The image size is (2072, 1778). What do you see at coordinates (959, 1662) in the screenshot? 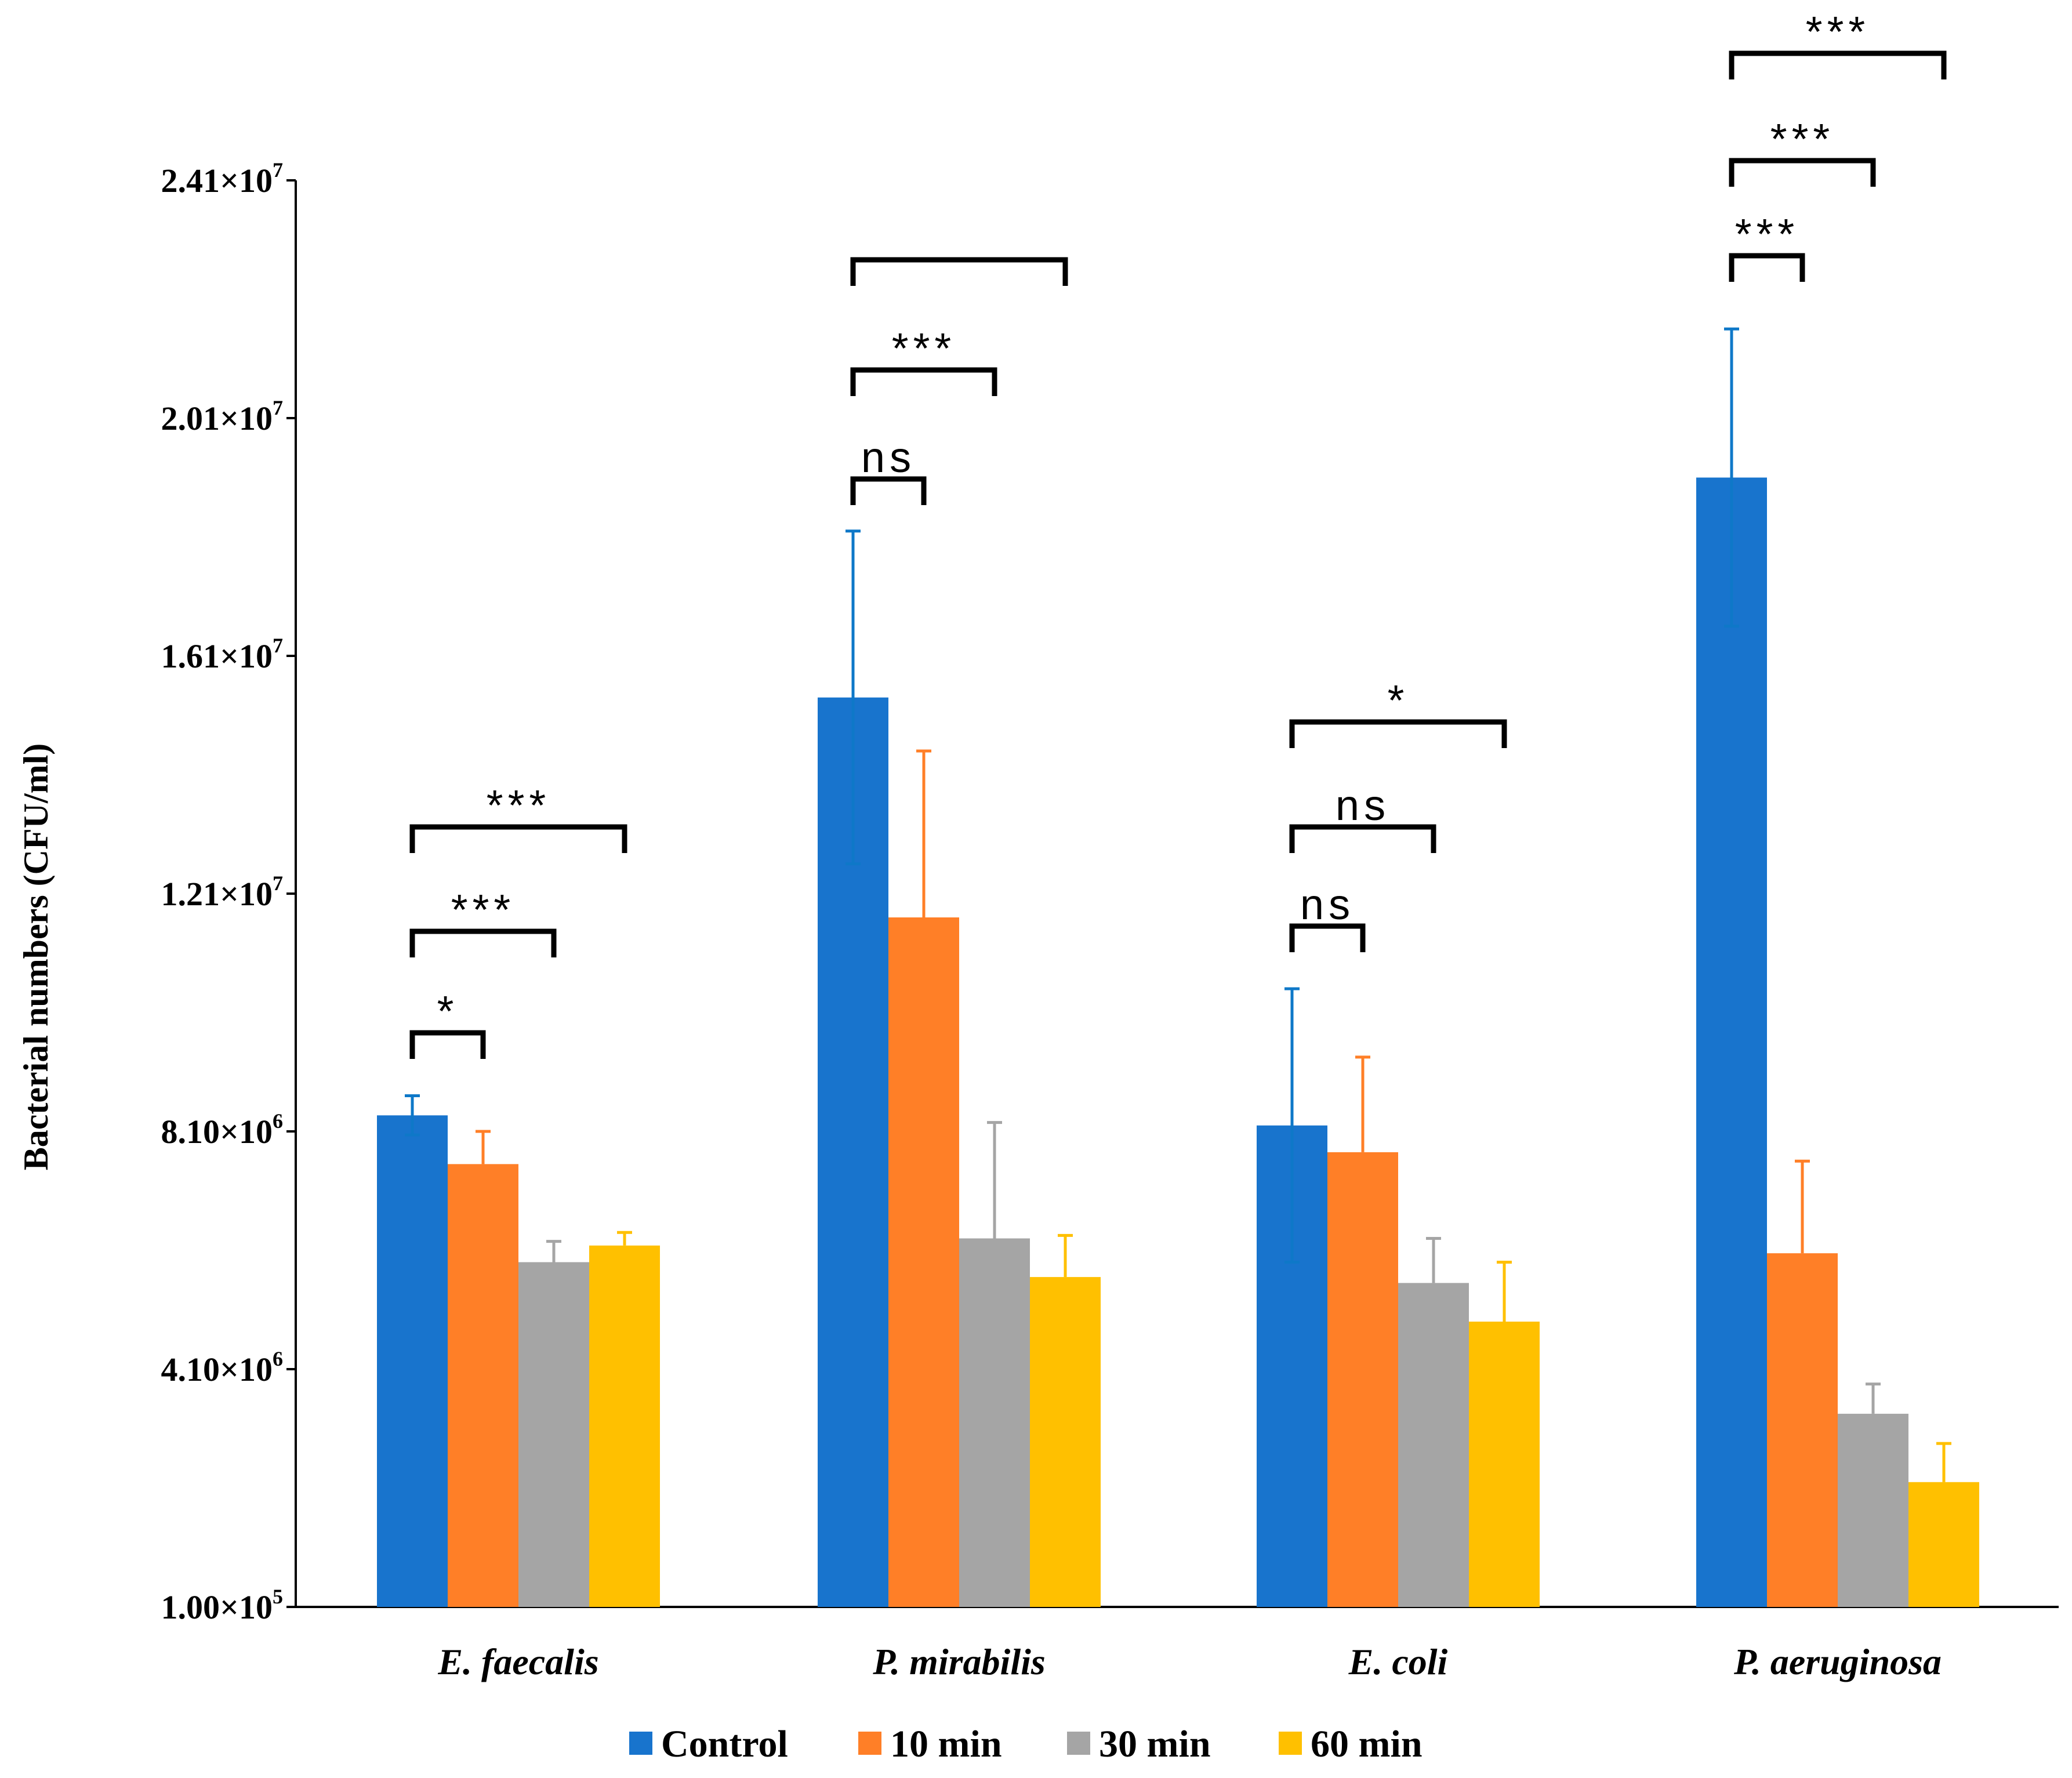
I see `x-tick-label: P. mirabilis` at bounding box center [959, 1662].